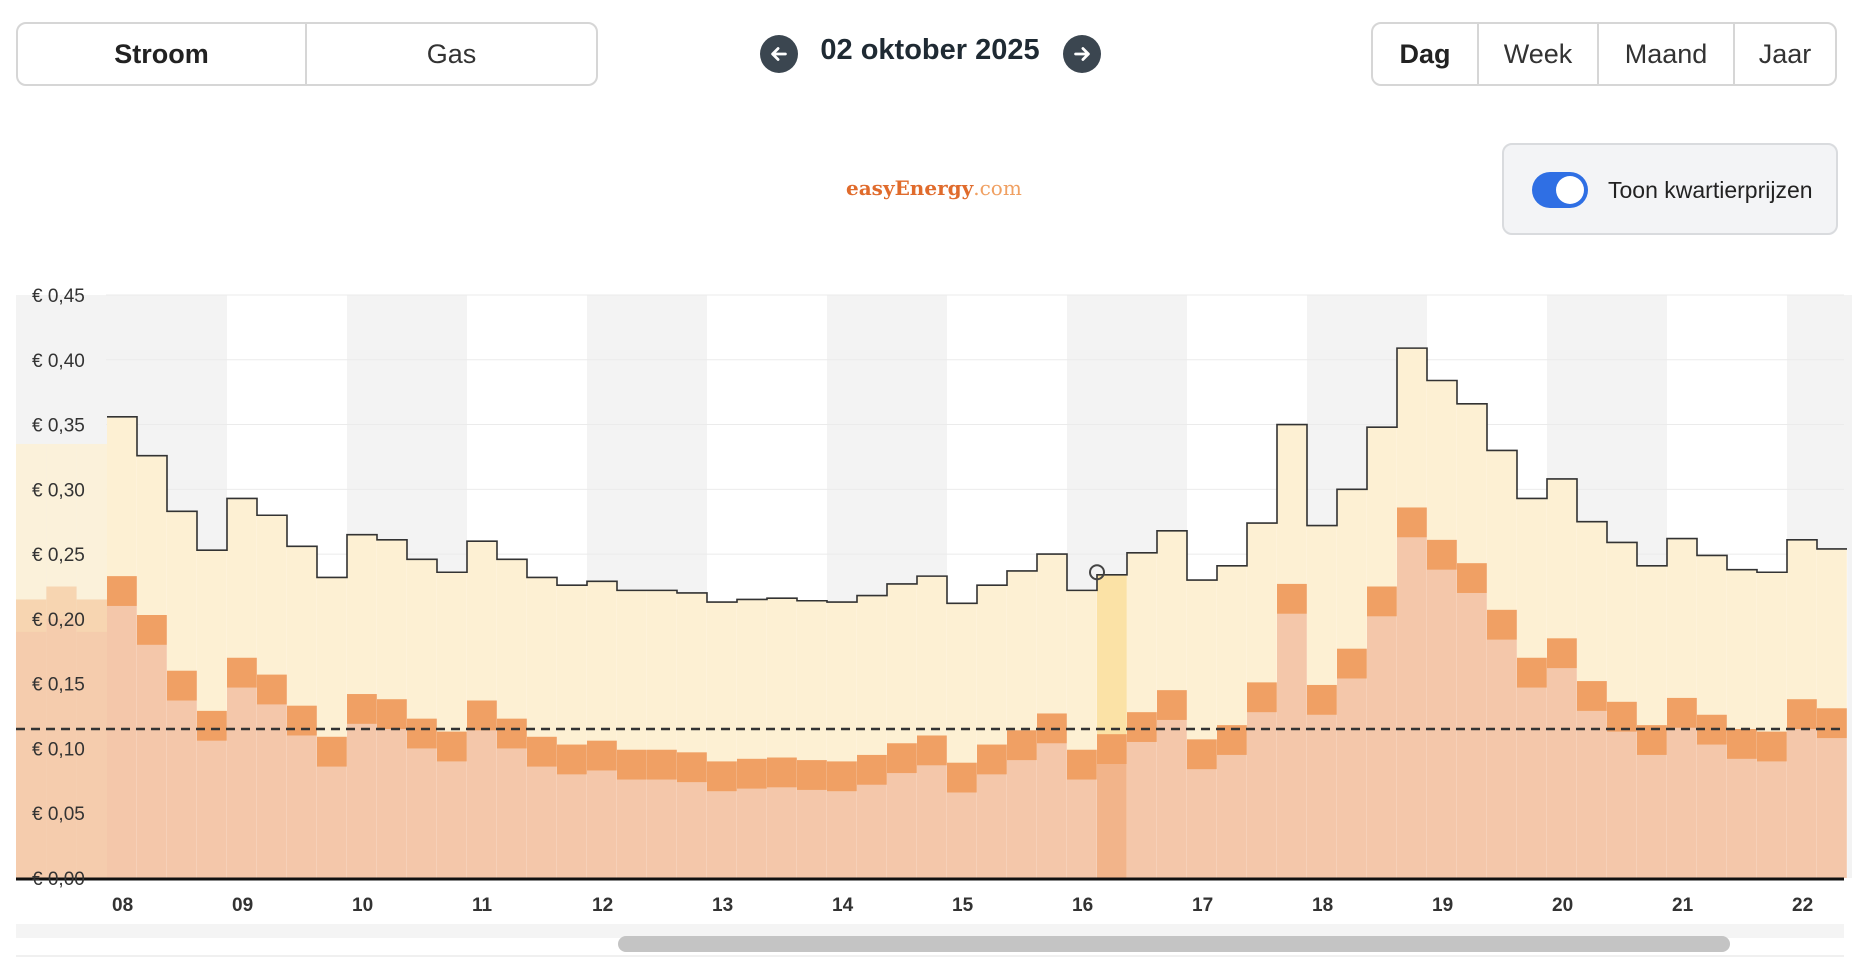  I want to click on switch-knob, so click(1570, 190).